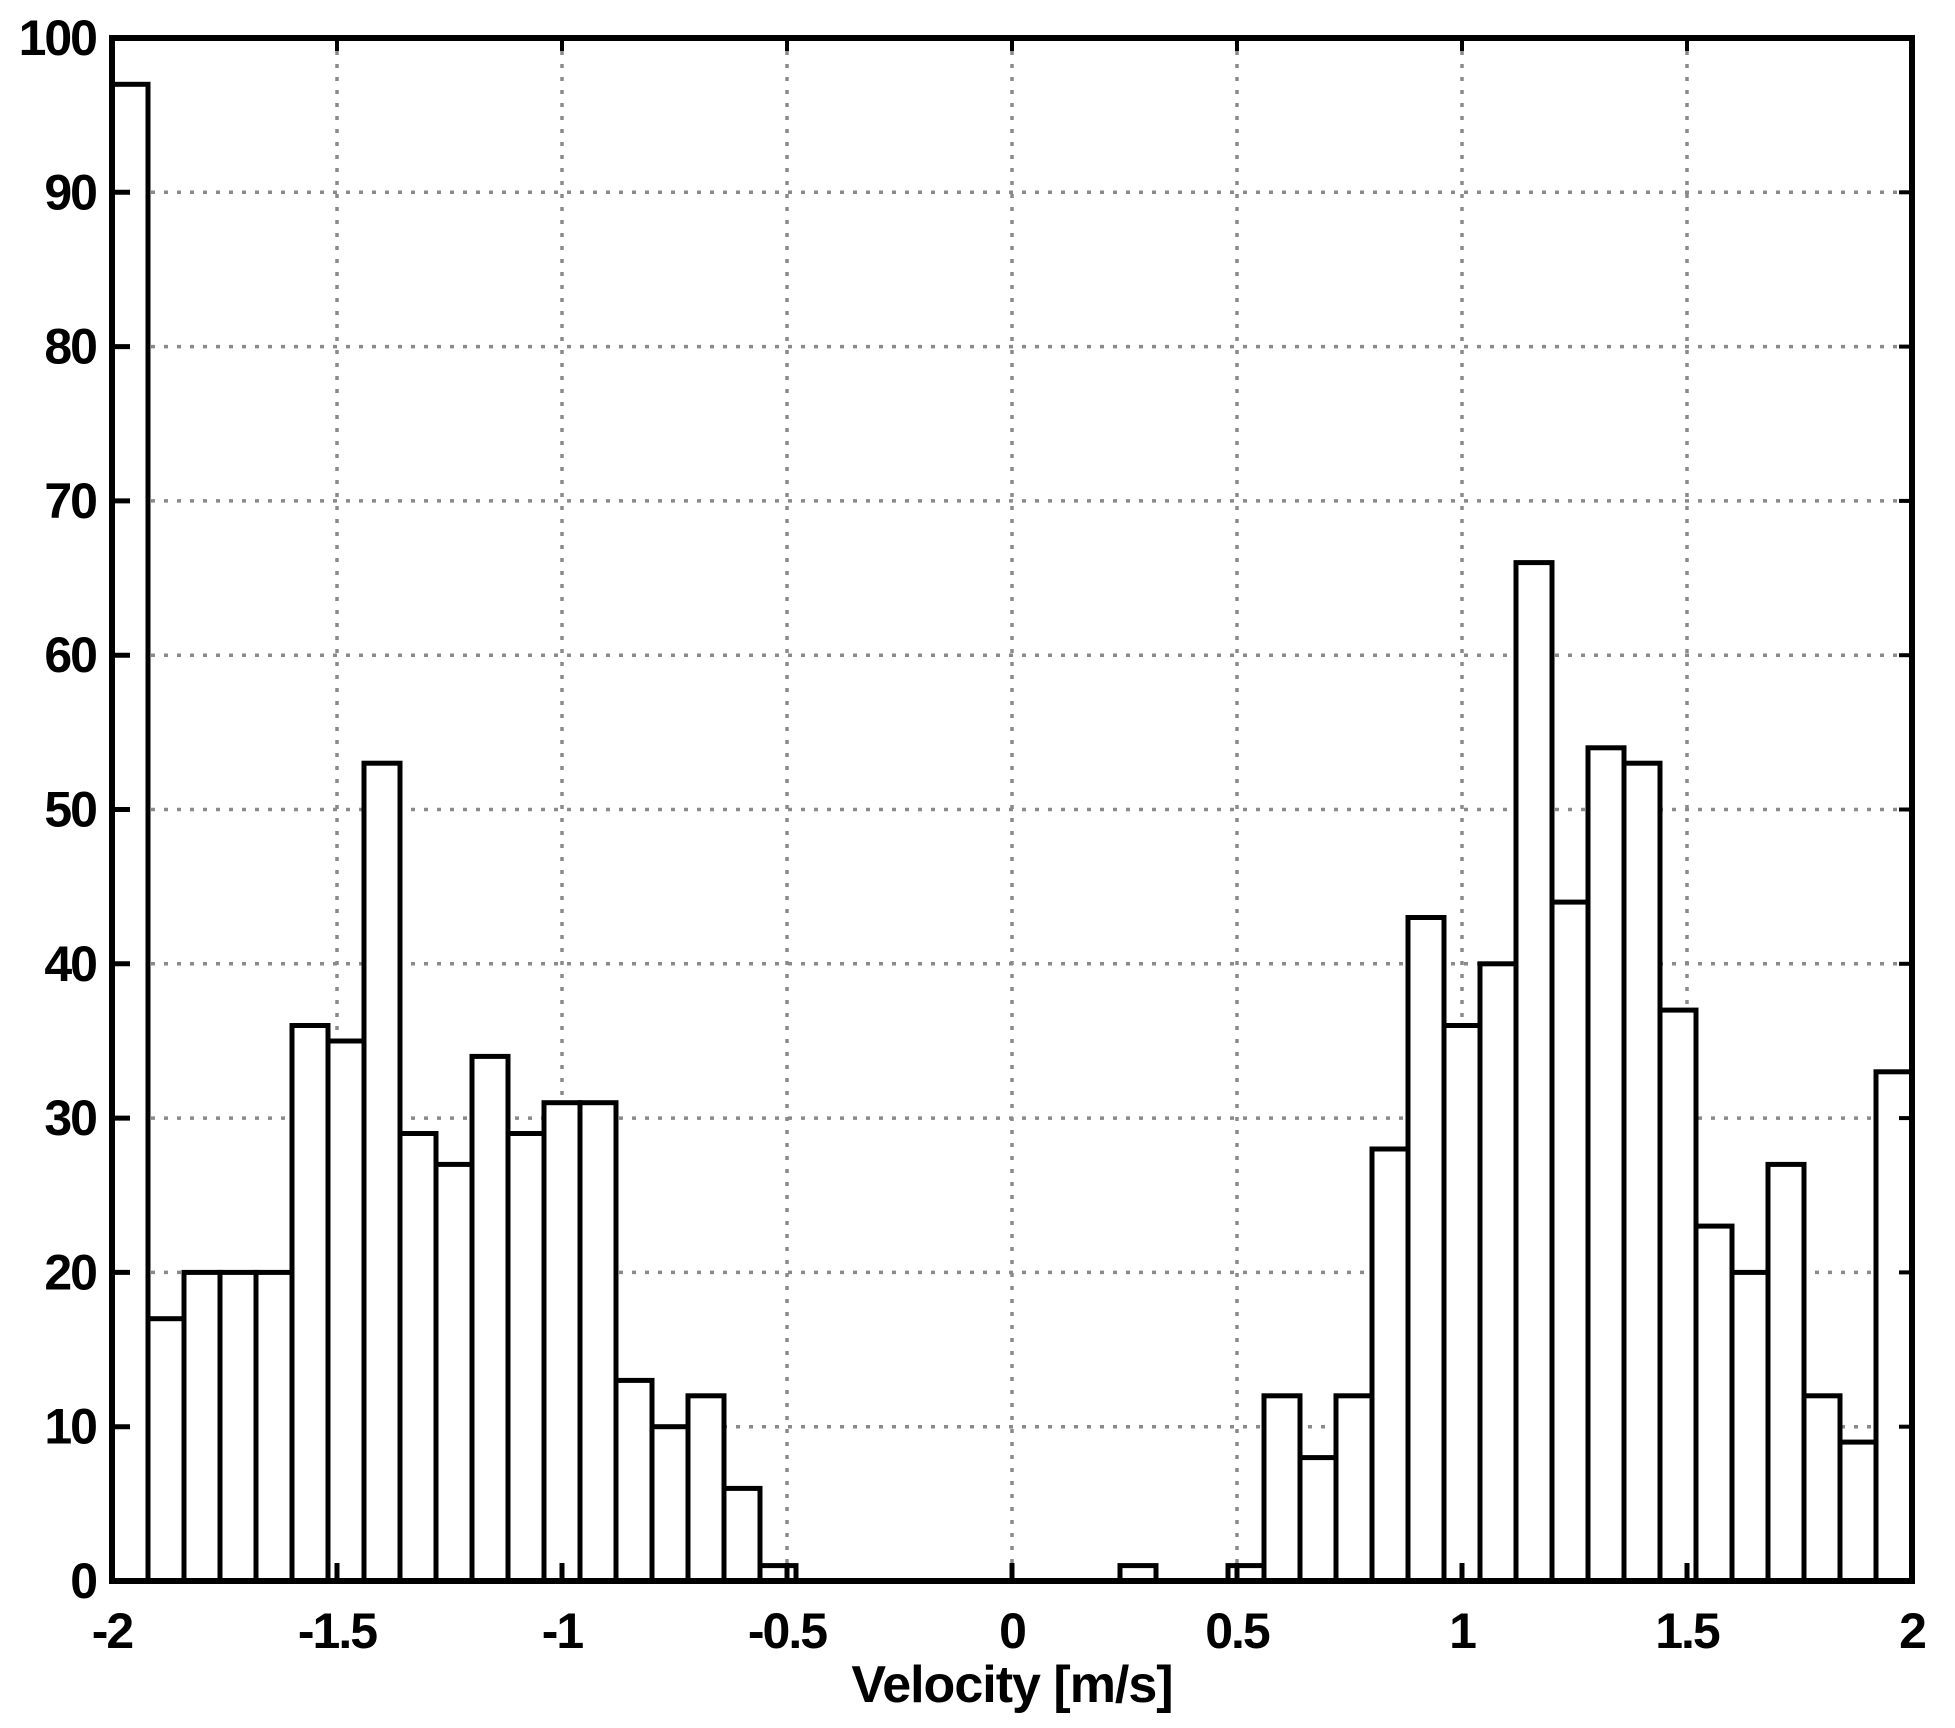 This screenshot has width=1955, height=1728. What do you see at coordinates (1011, 1685) in the screenshot?
I see `x-axis-title: Velocity [m/s]` at bounding box center [1011, 1685].